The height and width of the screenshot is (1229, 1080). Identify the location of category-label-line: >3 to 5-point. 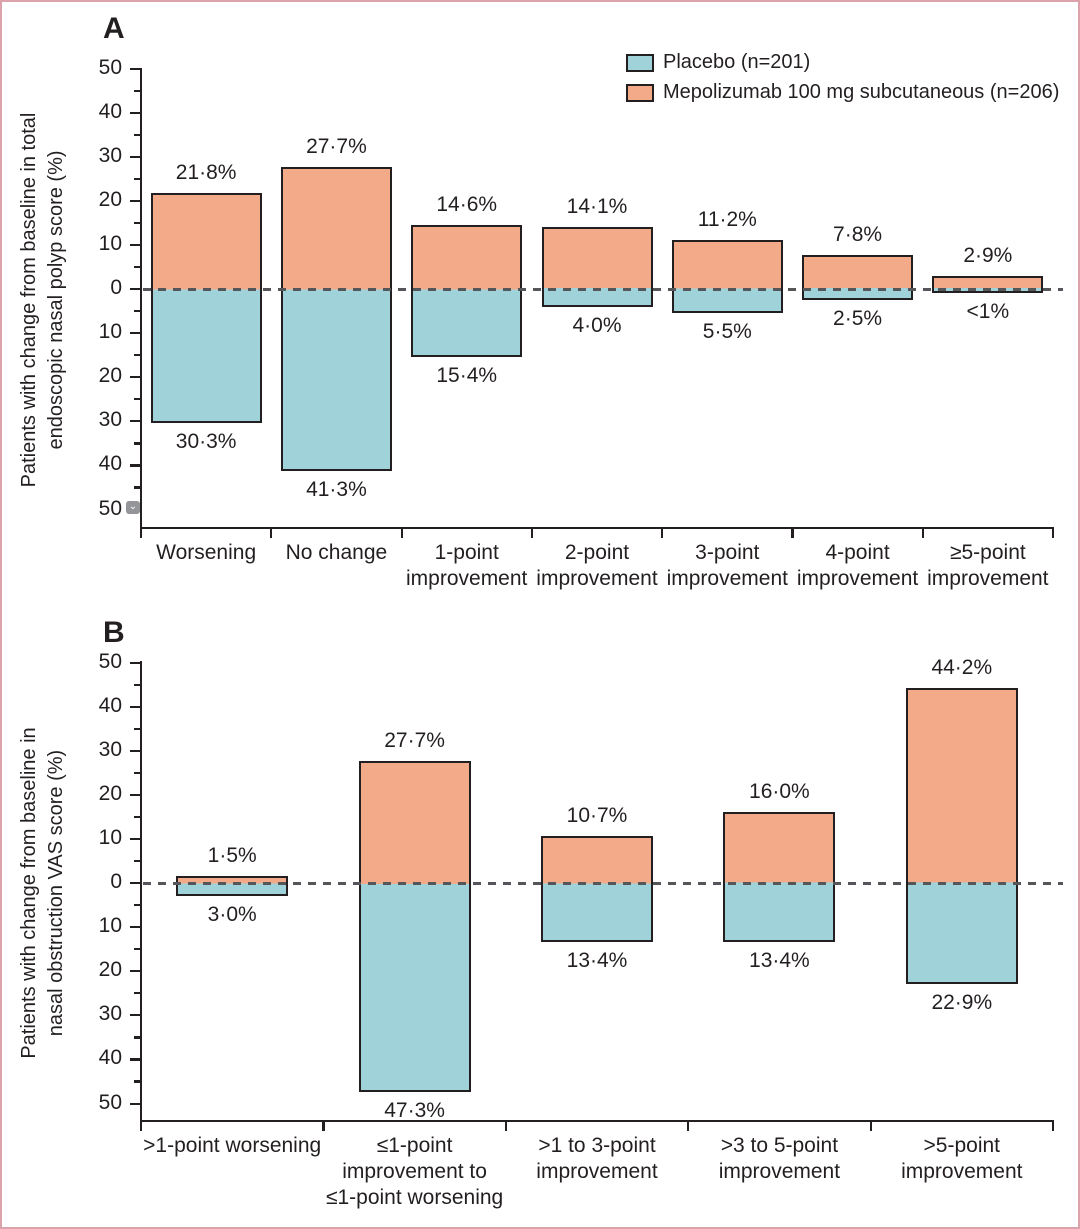
(779, 1145).